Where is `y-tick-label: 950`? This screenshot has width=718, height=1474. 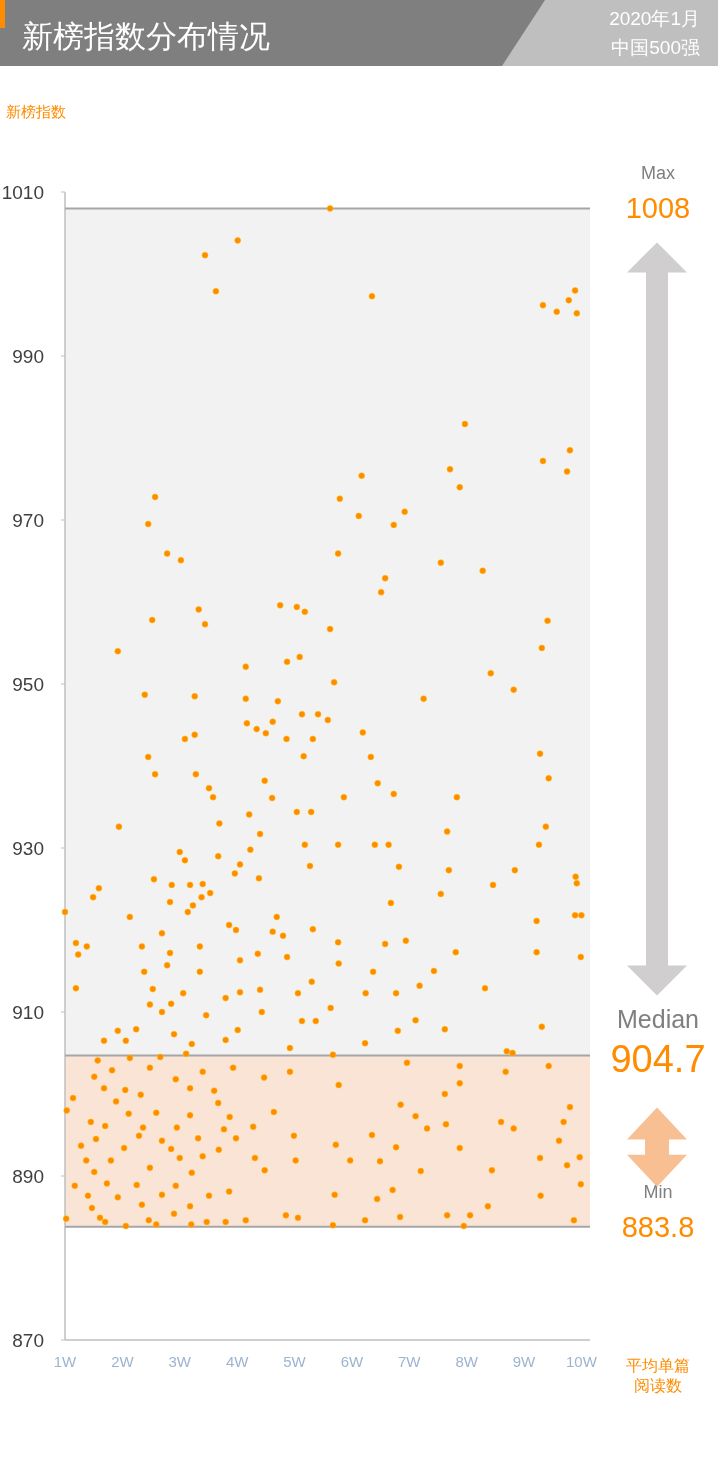 y-tick-label: 950 is located at coordinates (28, 684).